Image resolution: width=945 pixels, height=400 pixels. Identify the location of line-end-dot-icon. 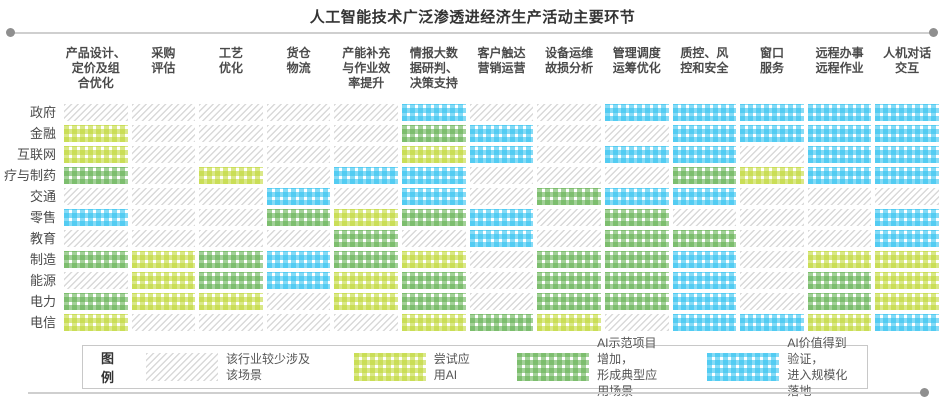
(924, 392).